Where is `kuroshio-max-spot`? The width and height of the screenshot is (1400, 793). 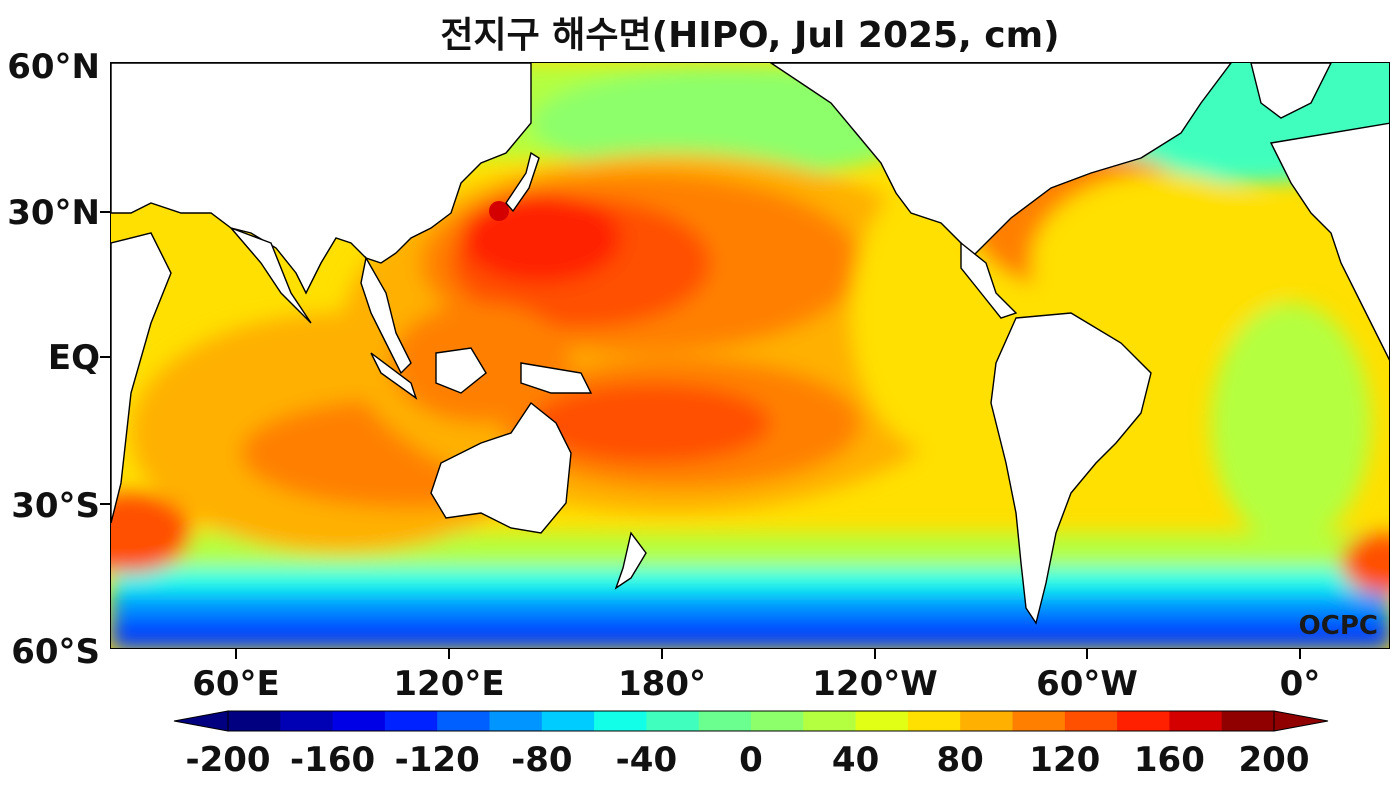
kuroshio-max-spot is located at coordinates (499, 211).